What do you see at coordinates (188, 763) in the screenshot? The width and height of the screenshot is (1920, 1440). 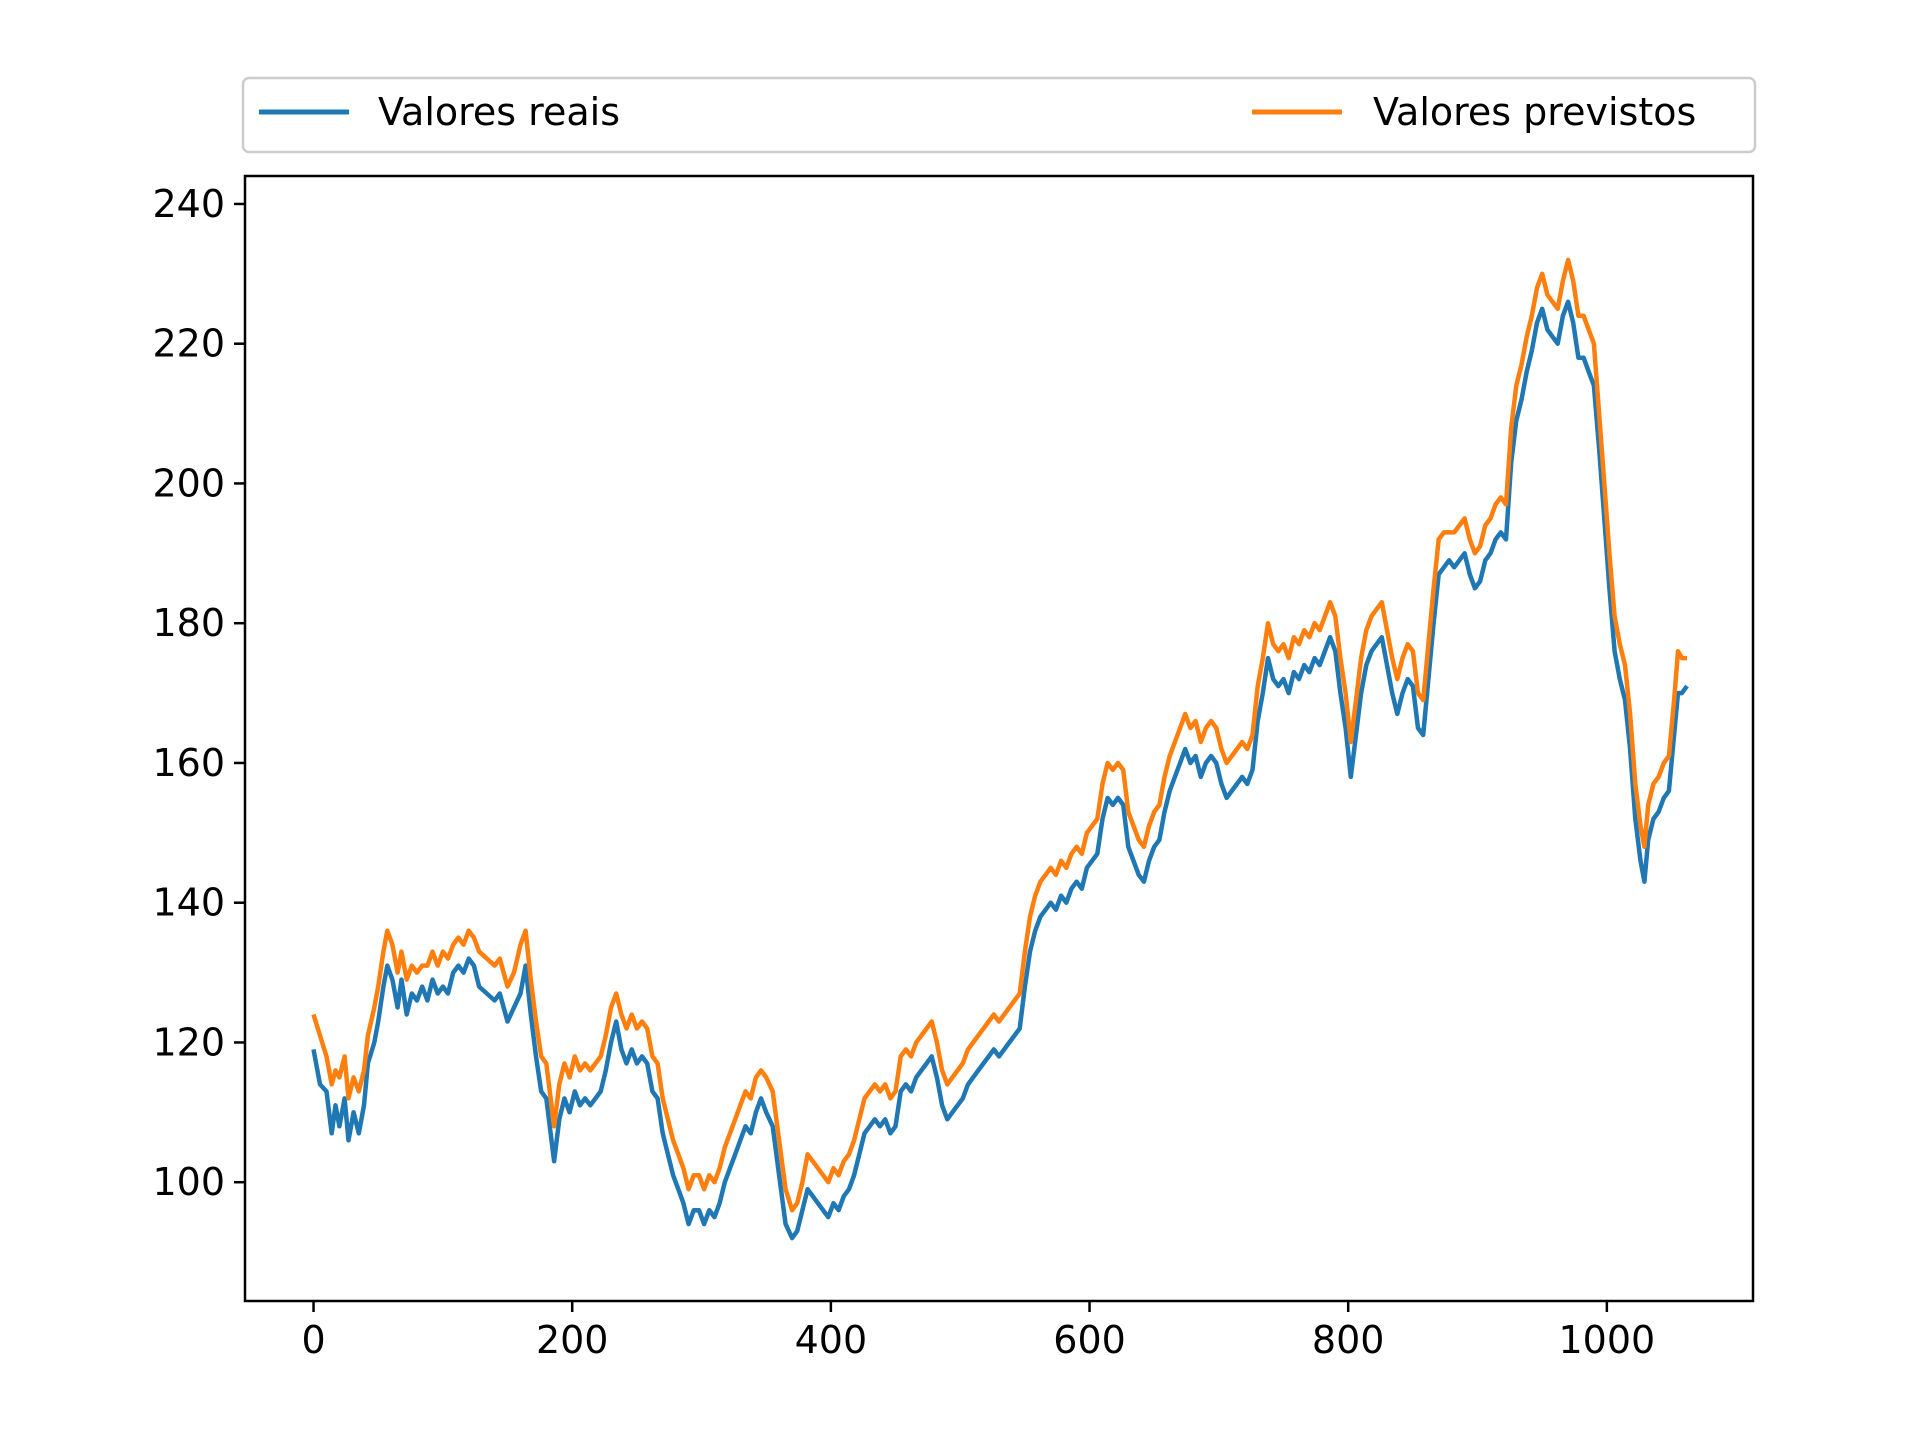 I see `y-tick-label: 160` at bounding box center [188, 763].